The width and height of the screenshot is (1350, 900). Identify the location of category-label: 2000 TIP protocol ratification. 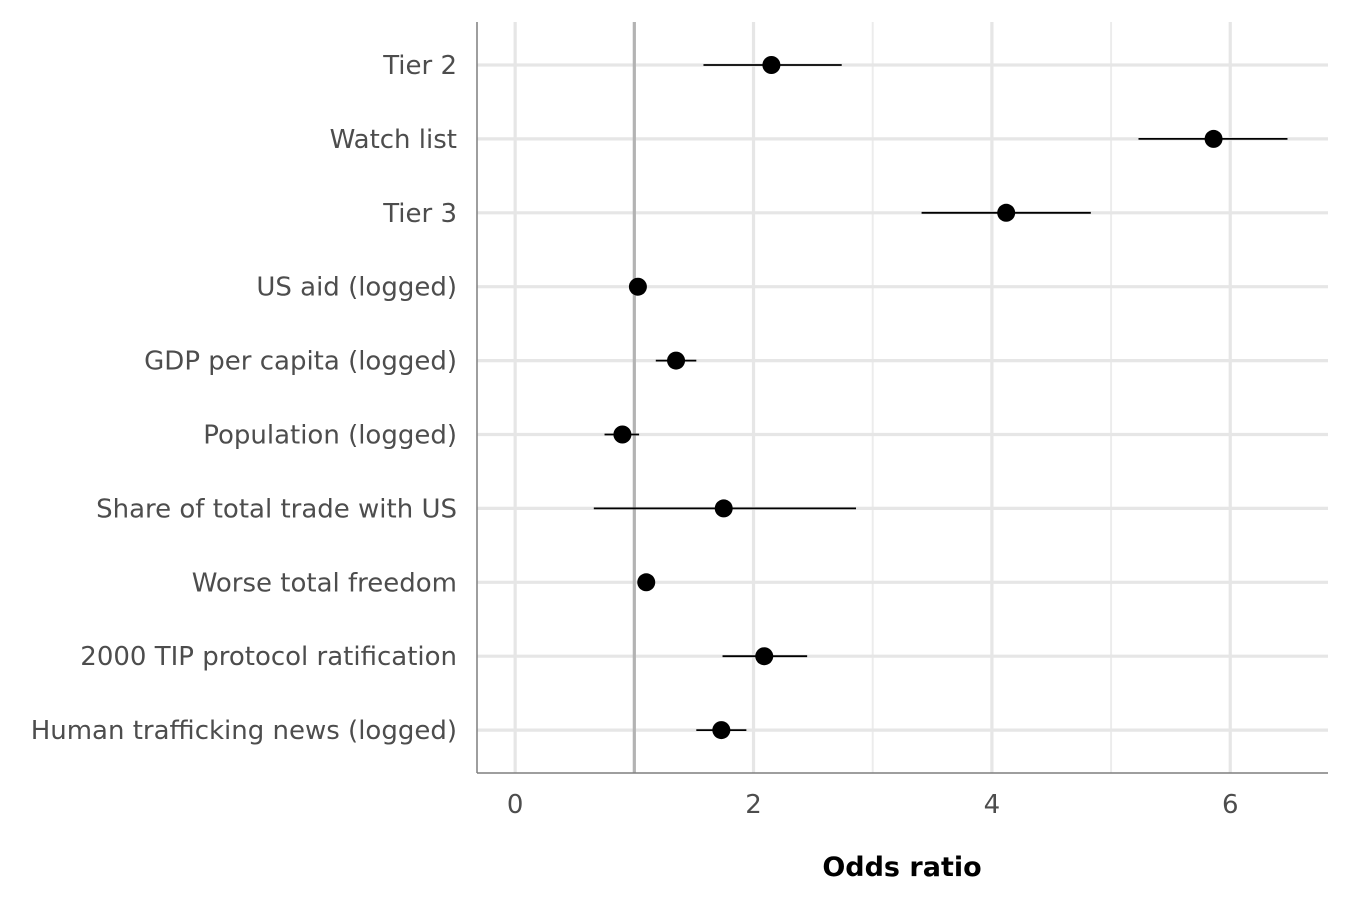
(268, 657).